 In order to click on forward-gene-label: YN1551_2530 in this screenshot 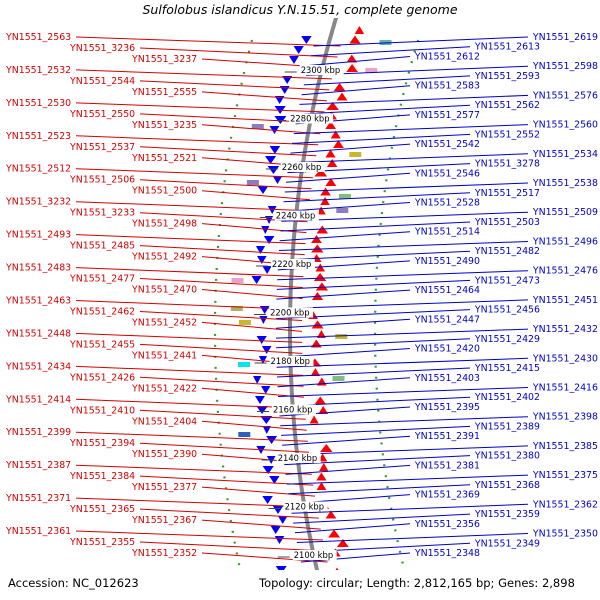, I will do `click(38, 103)`.